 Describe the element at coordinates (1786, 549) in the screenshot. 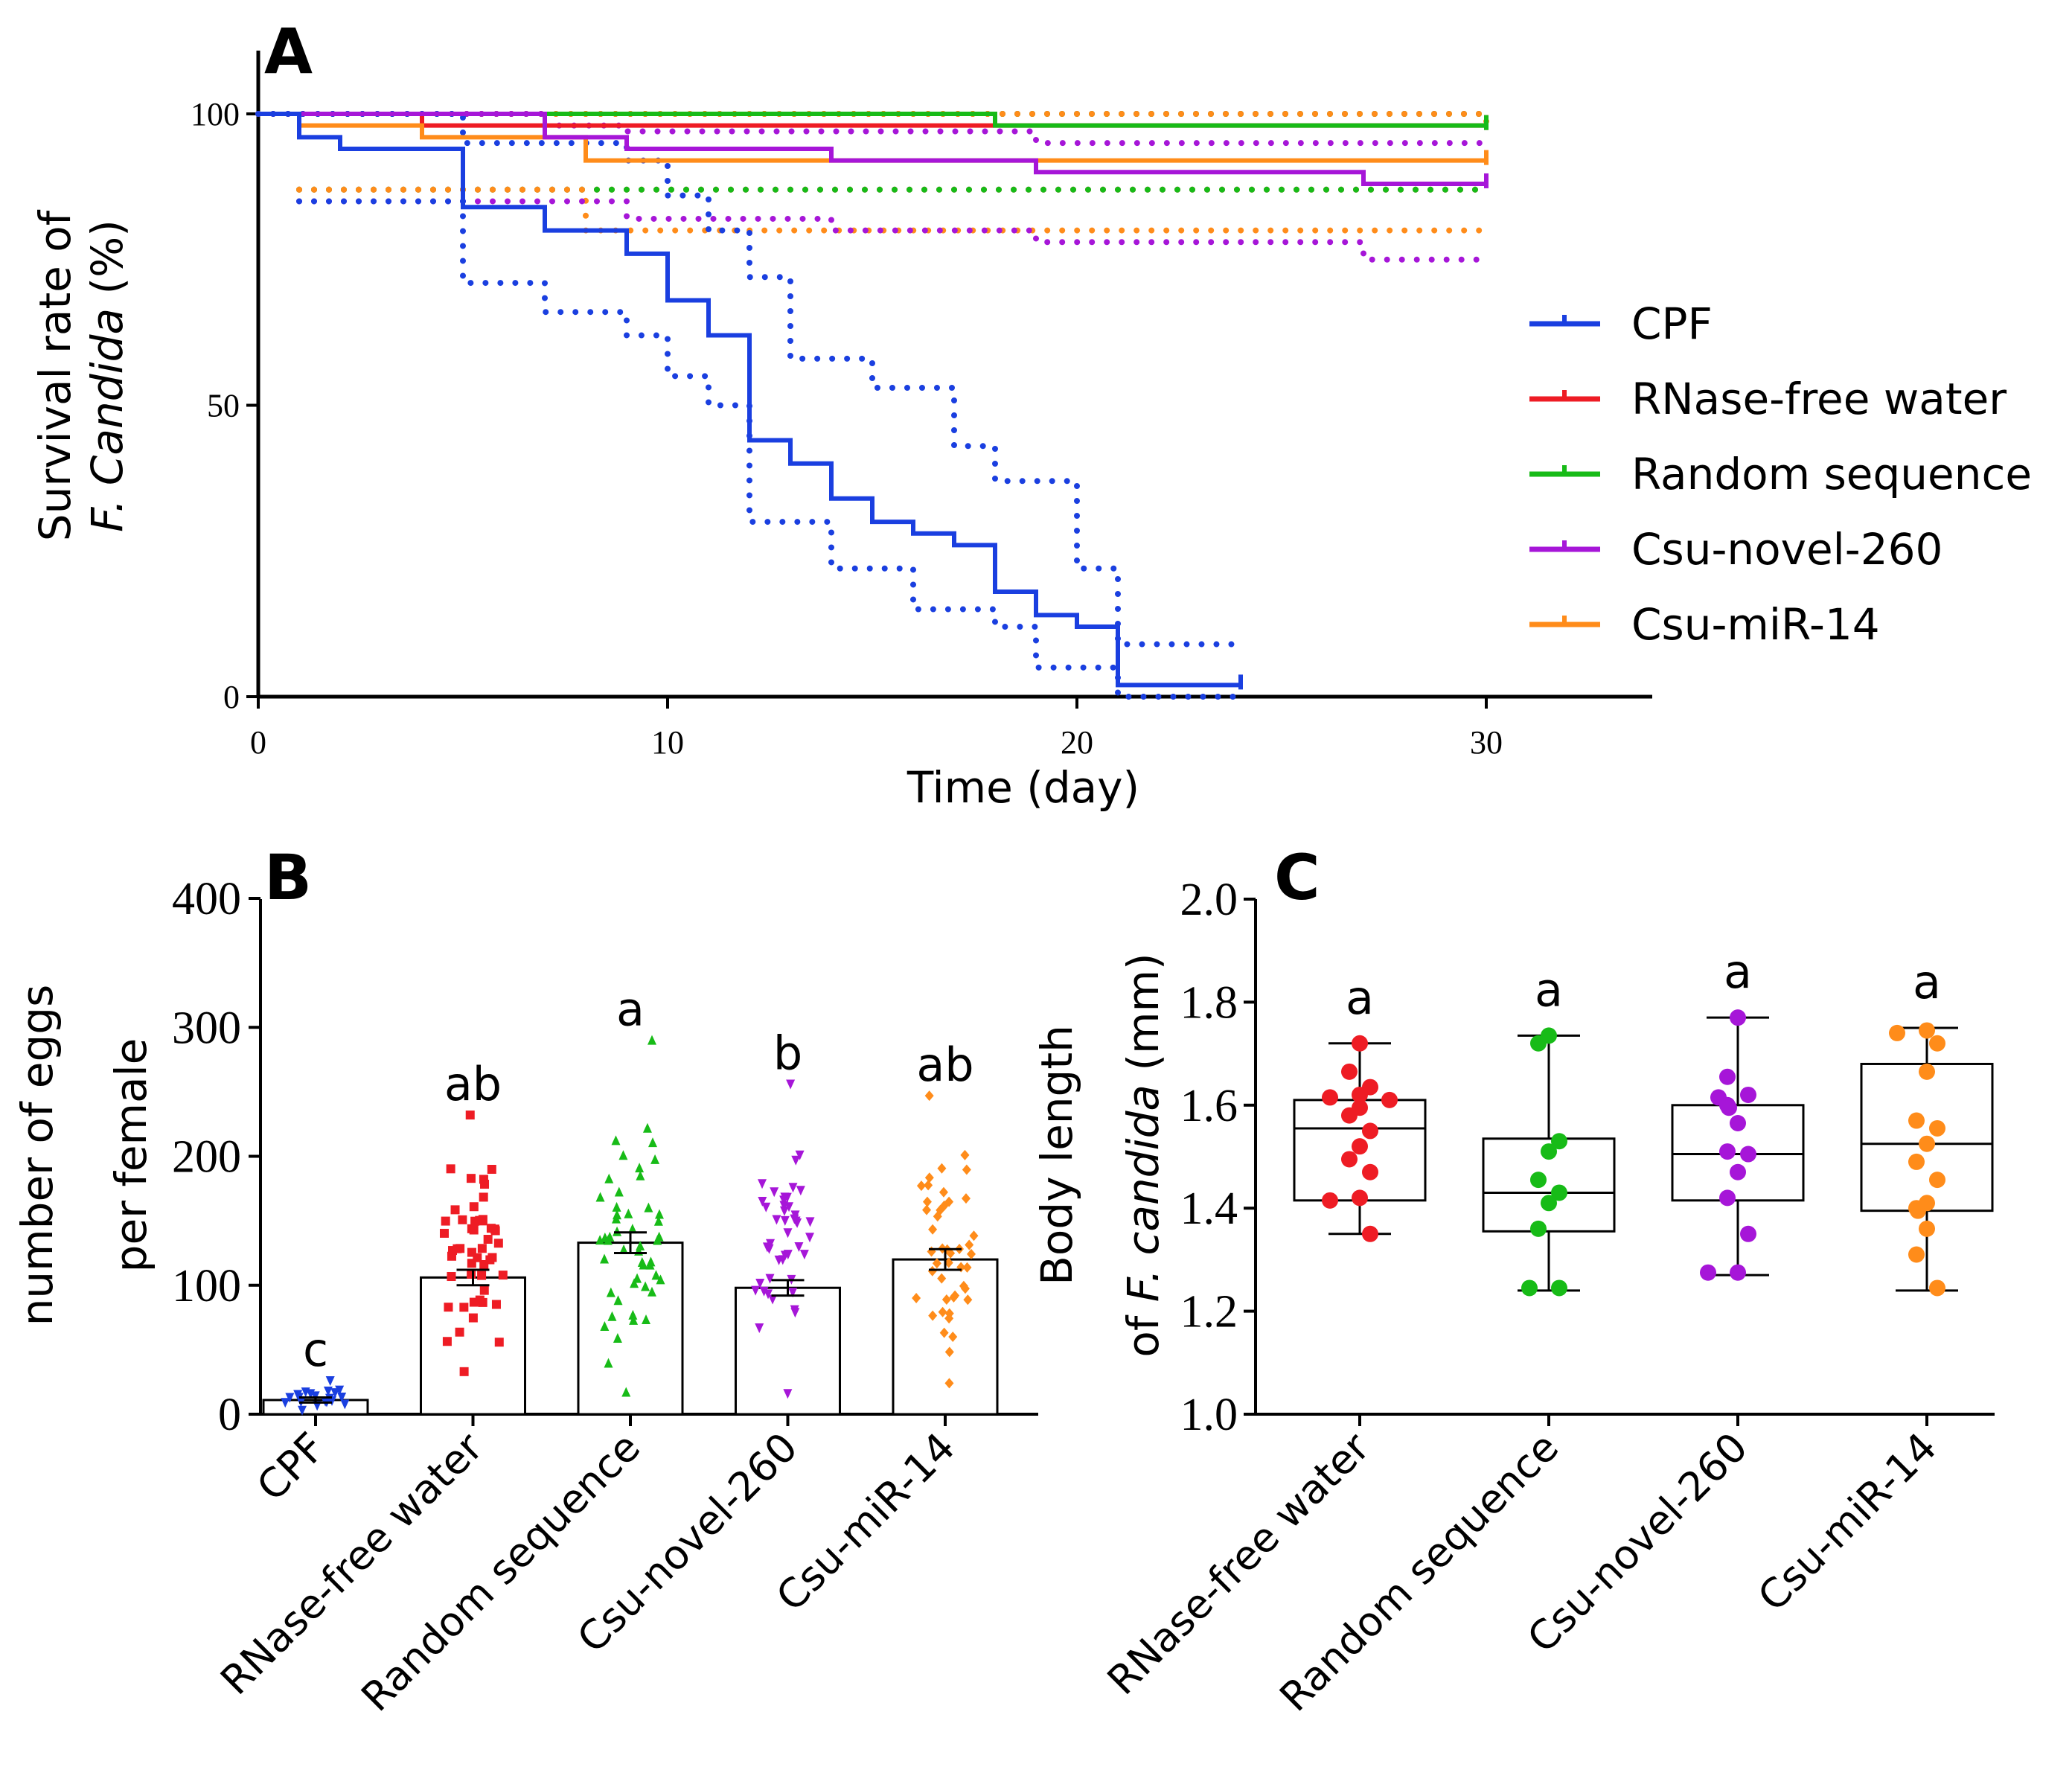

I see `legend-label-csu-novel-260: Csu-novel-260` at that location.